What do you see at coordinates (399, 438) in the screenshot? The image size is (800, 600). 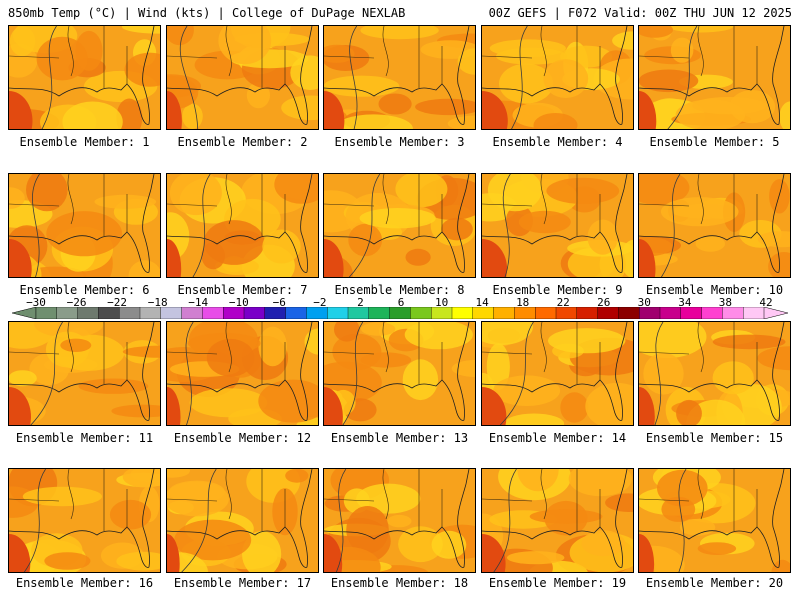 I see `ensemble-member-label: Ensemble Member: 13` at bounding box center [399, 438].